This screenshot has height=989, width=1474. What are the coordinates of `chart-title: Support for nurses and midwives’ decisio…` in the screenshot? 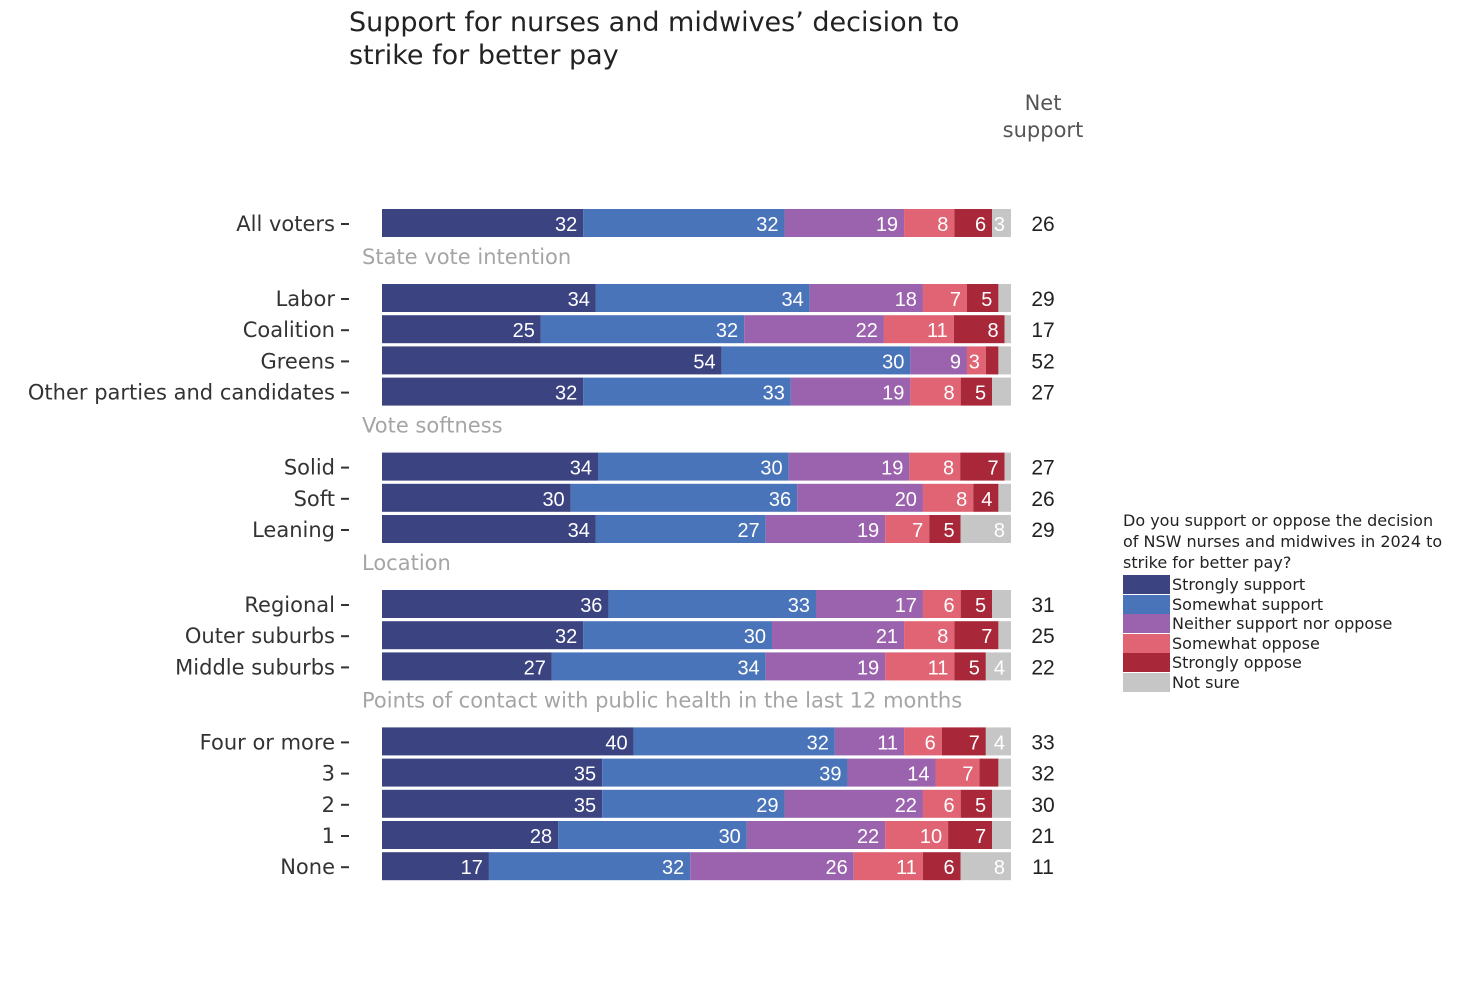 It's located at (654, 39).